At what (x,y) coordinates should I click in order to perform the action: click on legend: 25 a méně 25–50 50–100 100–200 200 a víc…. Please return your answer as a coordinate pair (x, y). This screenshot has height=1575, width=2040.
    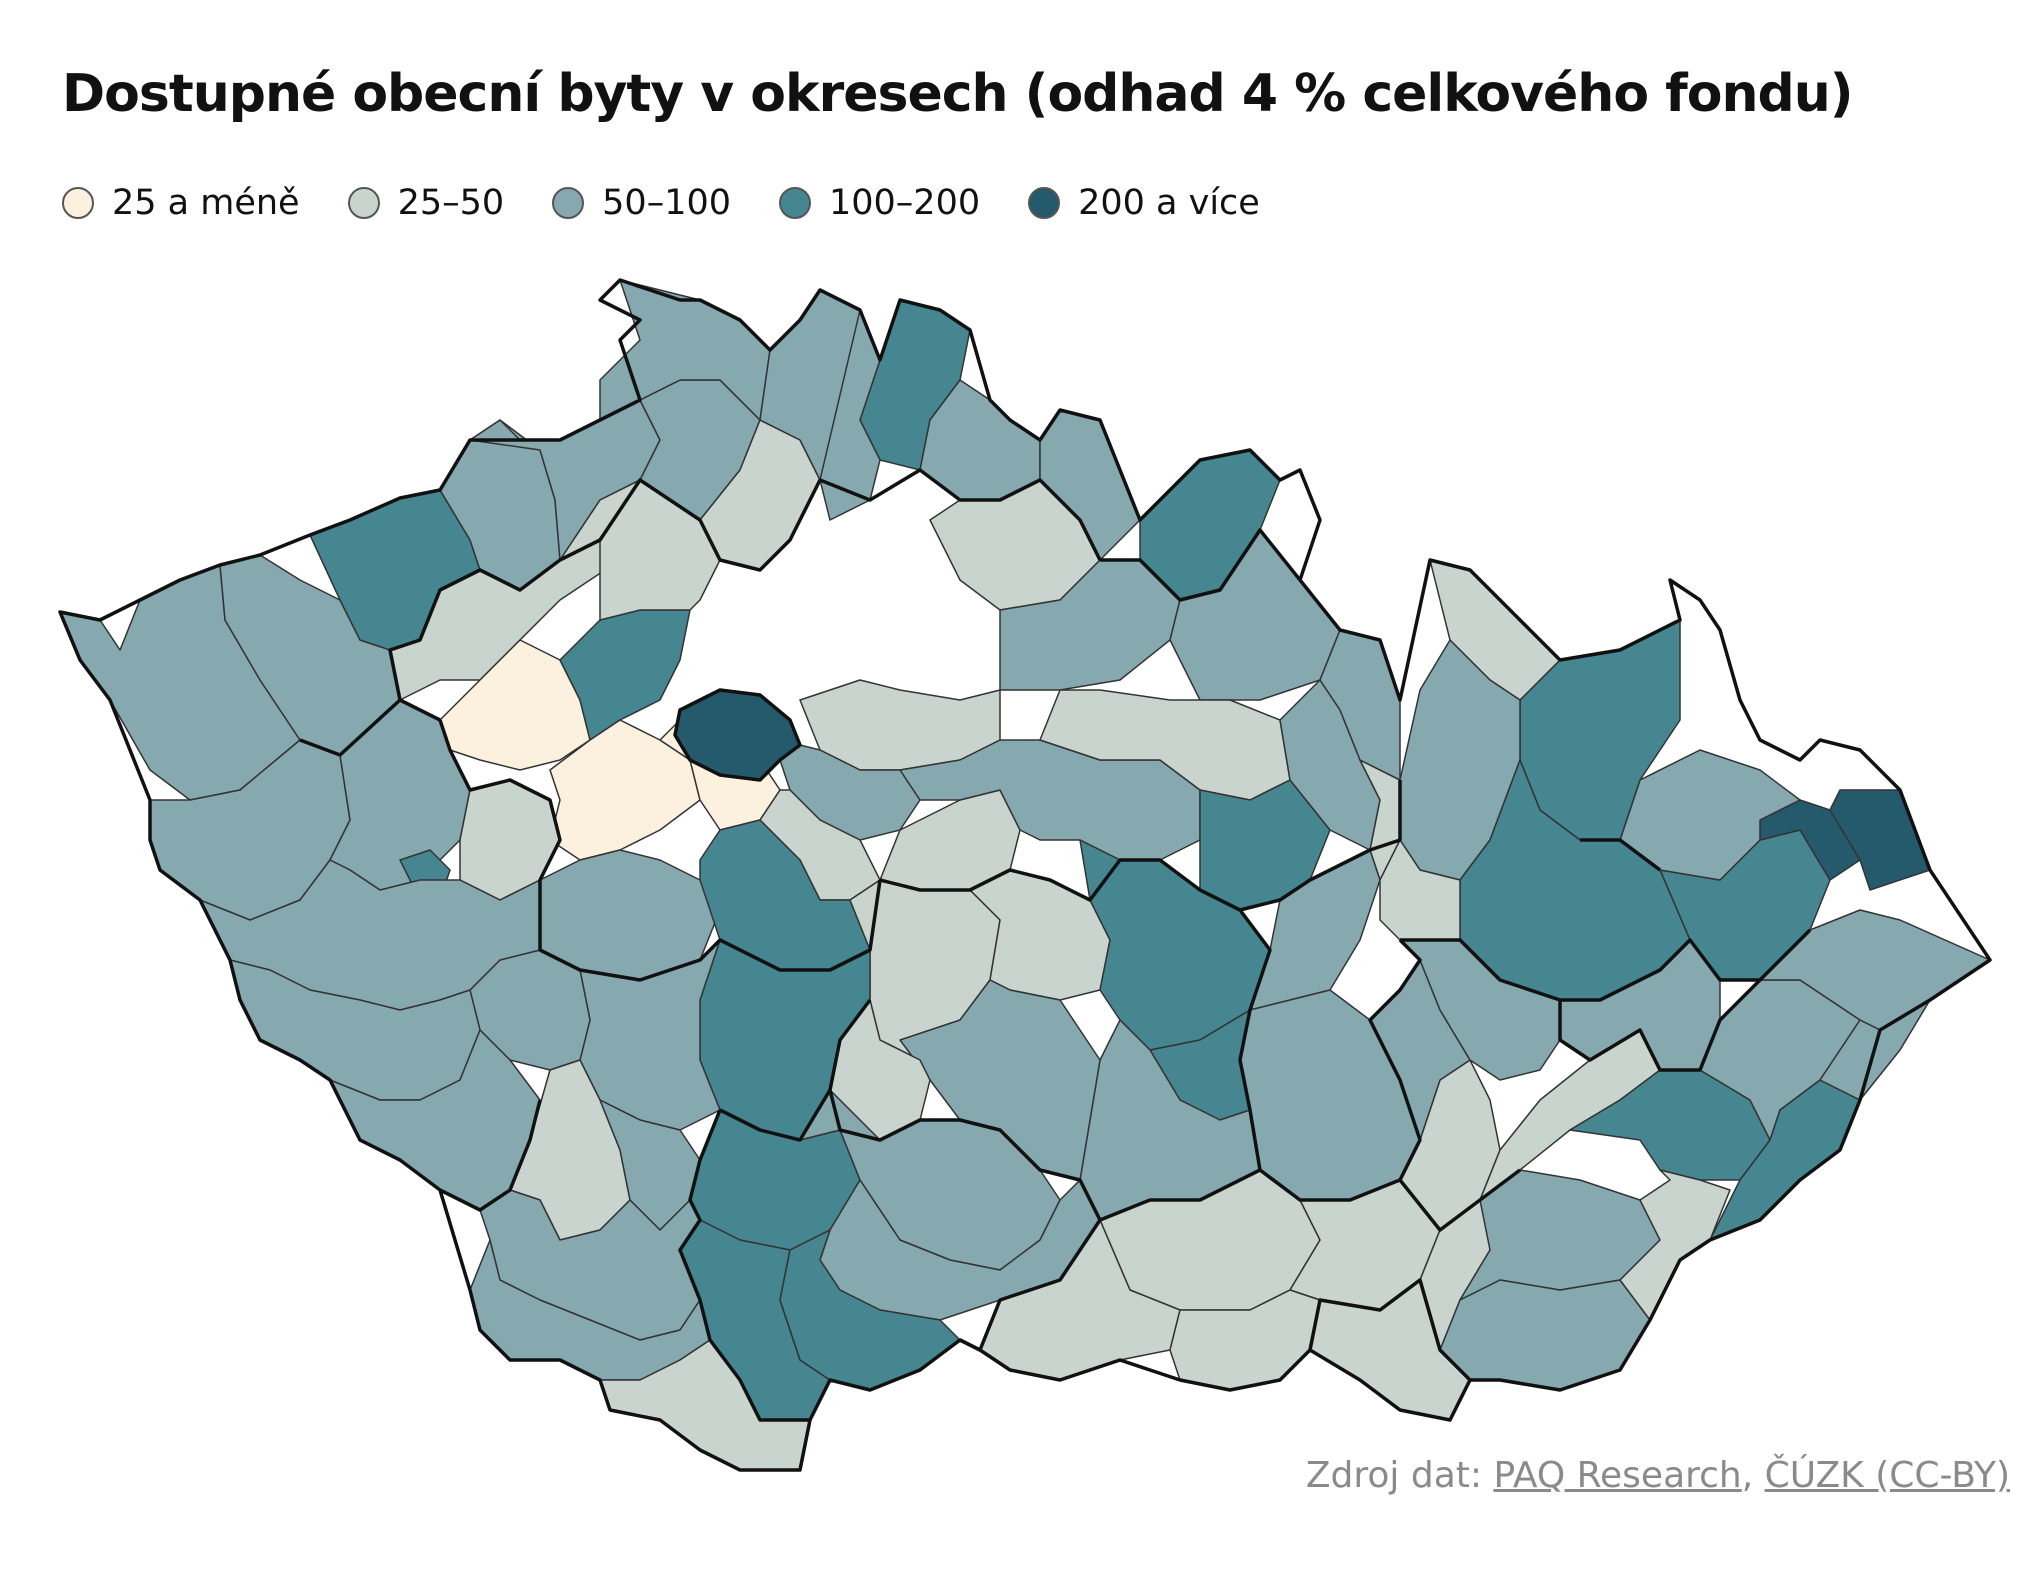
    Looking at the image, I should click on (685, 203).